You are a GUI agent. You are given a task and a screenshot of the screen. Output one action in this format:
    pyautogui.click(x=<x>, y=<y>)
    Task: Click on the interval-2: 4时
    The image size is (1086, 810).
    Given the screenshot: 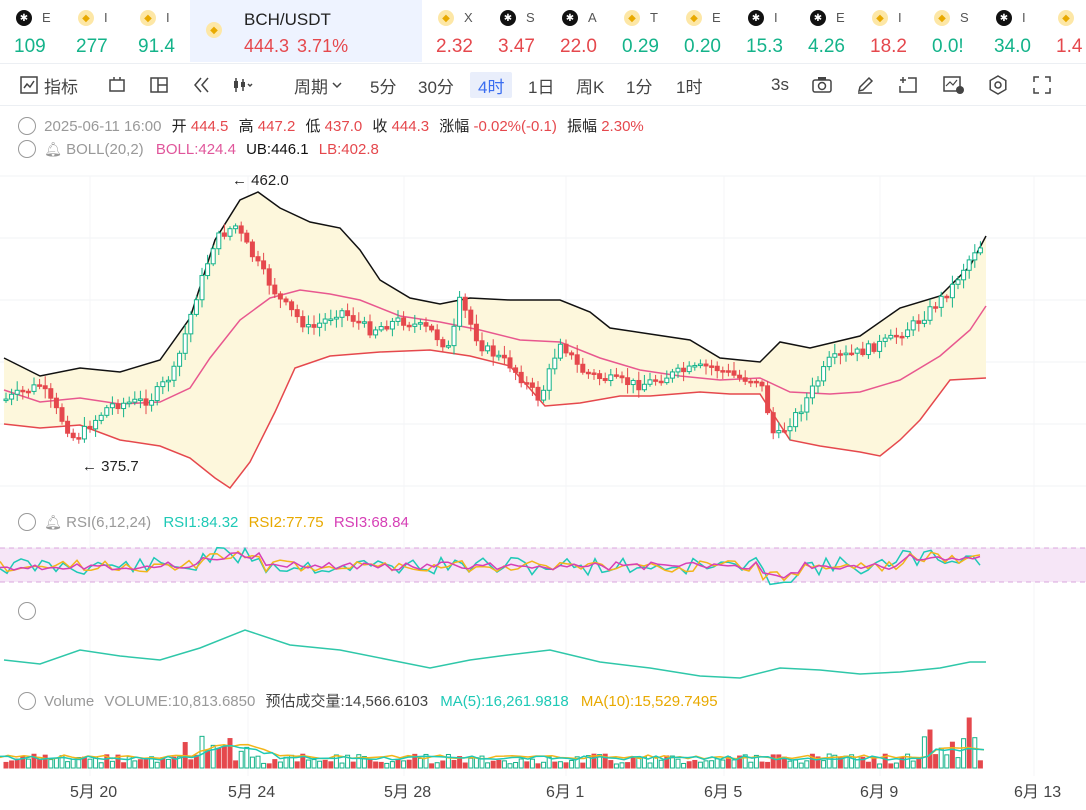 What is the action you would take?
    pyautogui.click(x=491, y=85)
    